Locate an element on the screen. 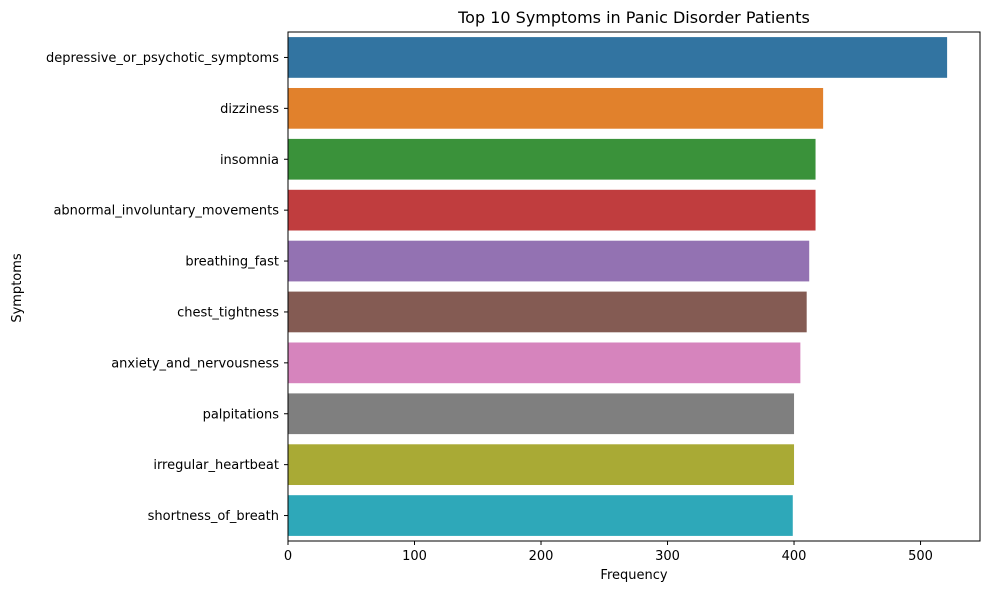  y-tick-label: palpitations is located at coordinates (241, 414).